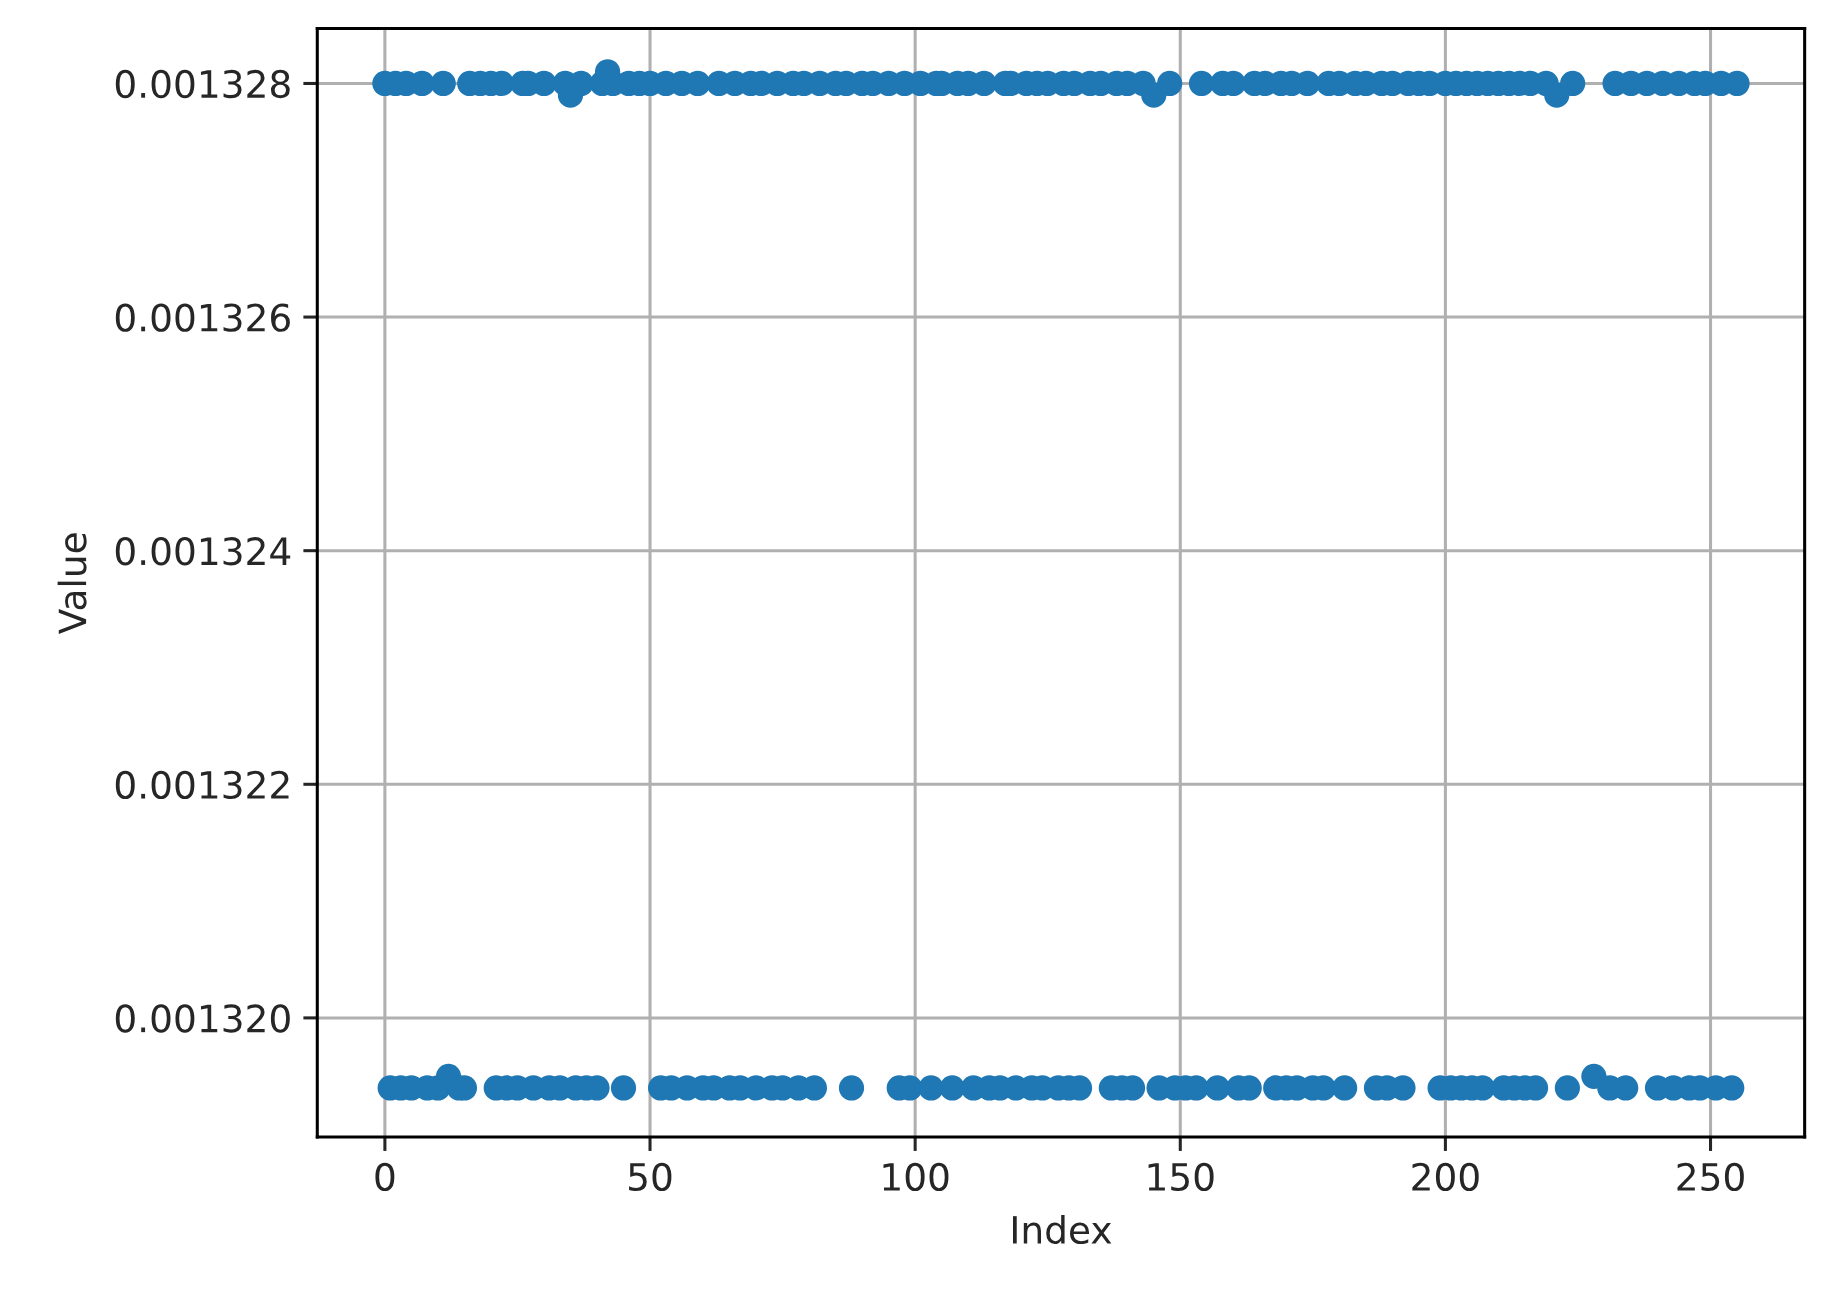  I want to click on y-tick-label: 0.001326, so click(202, 317).